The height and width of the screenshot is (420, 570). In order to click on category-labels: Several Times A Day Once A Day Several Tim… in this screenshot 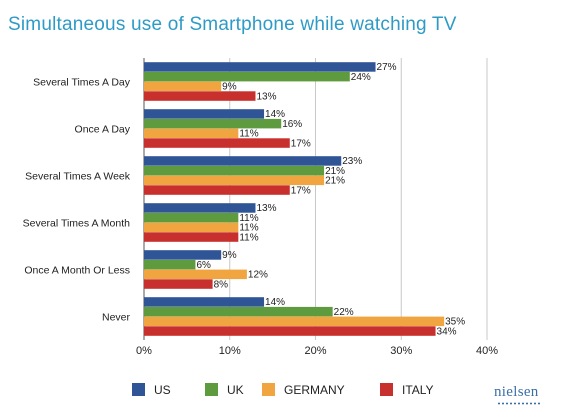, I will do `click(77, 200)`.